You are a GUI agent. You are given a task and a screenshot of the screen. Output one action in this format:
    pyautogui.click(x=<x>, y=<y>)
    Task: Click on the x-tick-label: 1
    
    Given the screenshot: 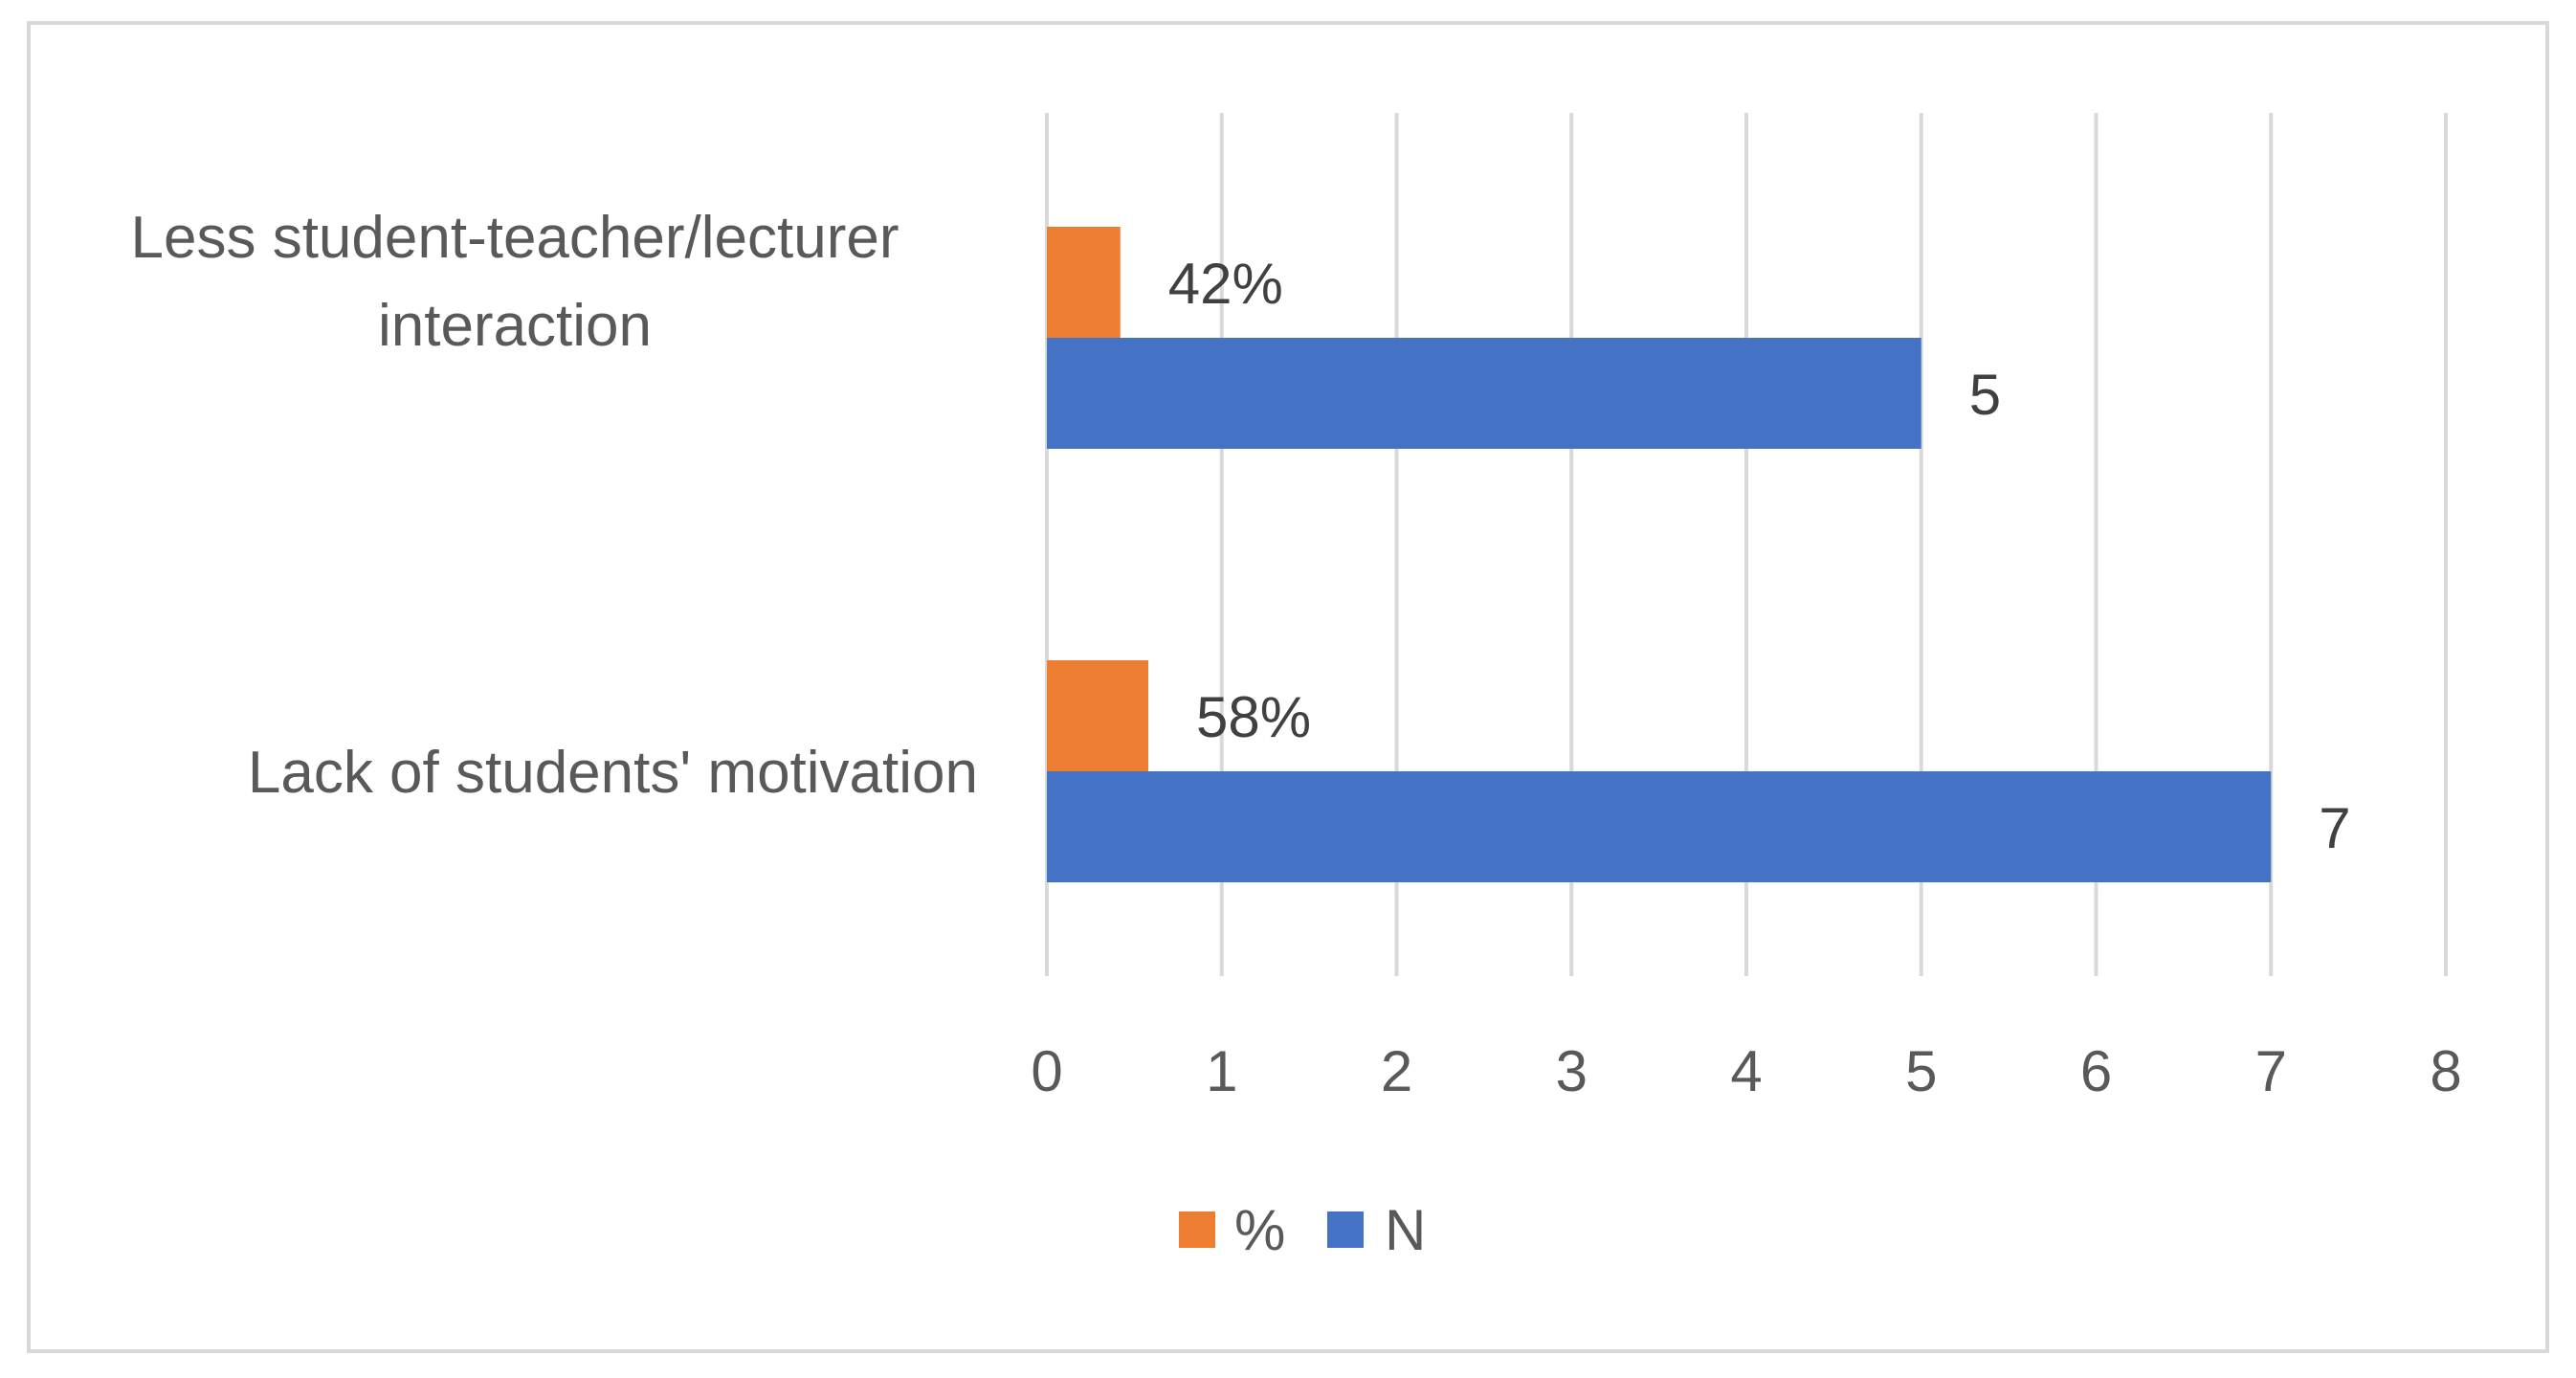 What is the action you would take?
    pyautogui.click(x=1221, y=1071)
    